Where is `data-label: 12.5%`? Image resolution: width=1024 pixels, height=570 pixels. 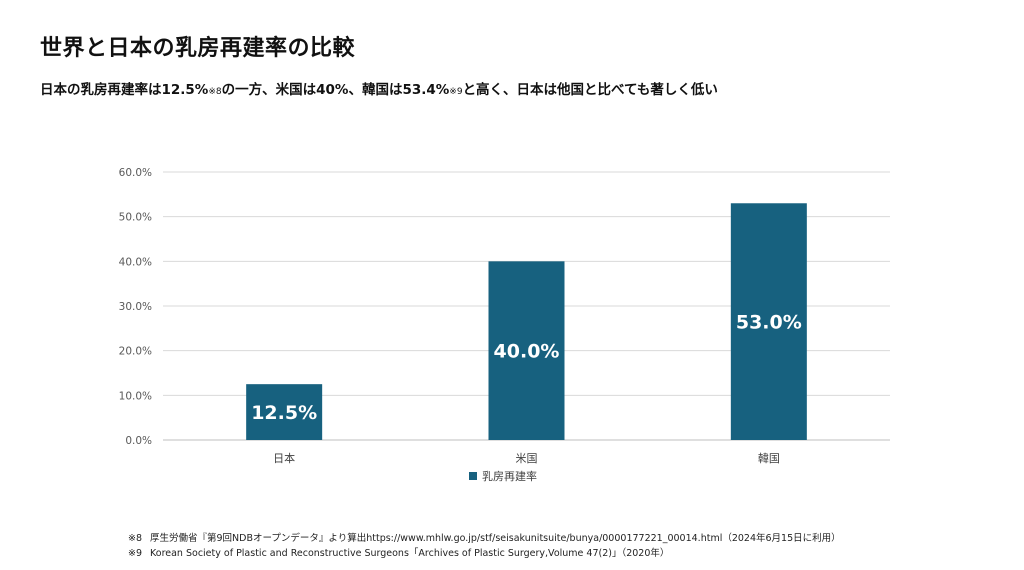
data-label: 12.5% is located at coordinates (284, 413).